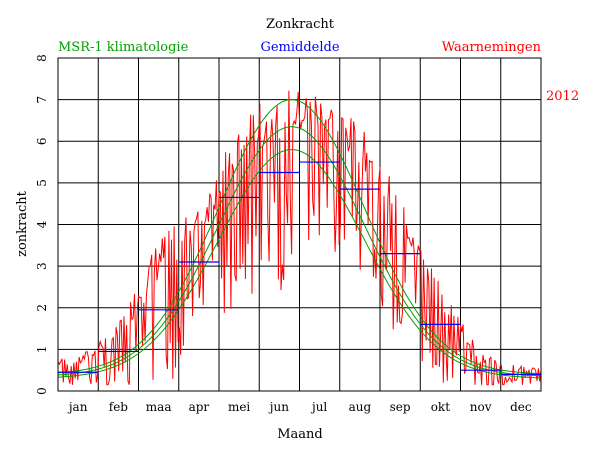 The height and width of the screenshot is (450, 600). I want to click on x-tick-label: maa, so click(159, 407).